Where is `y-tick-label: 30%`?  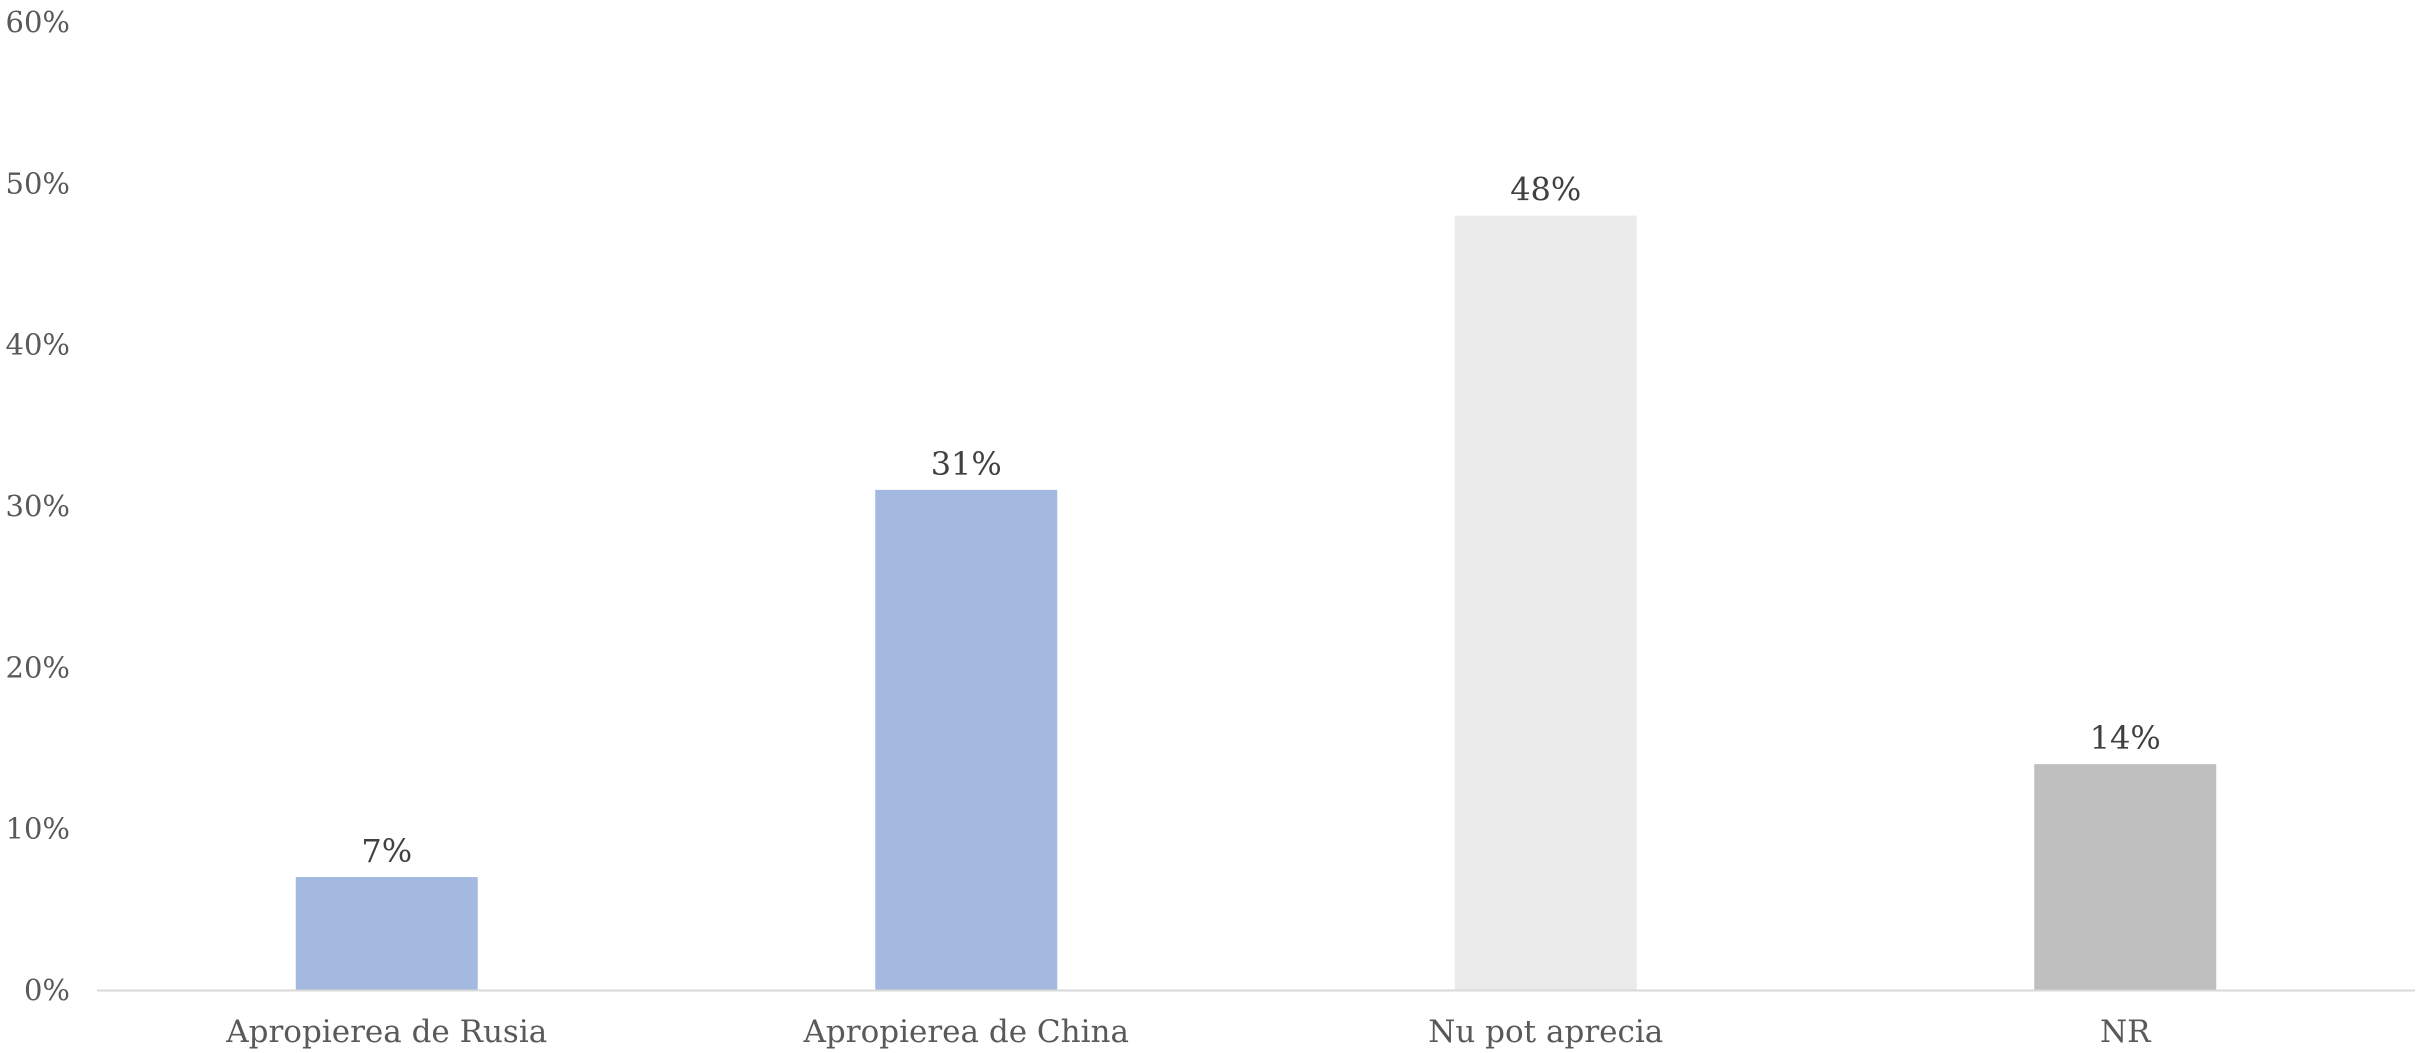
y-tick-label: 30% is located at coordinates (38, 506).